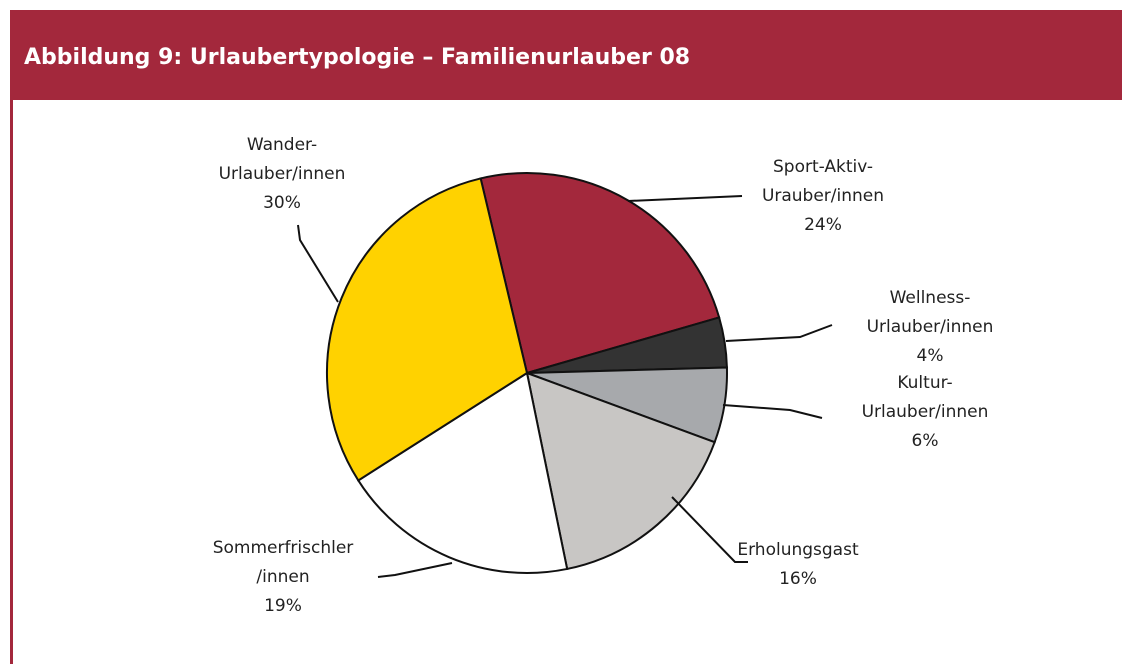 The width and height of the screenshot is (1132, 664). I want to click on left-border, so click(11, 382).